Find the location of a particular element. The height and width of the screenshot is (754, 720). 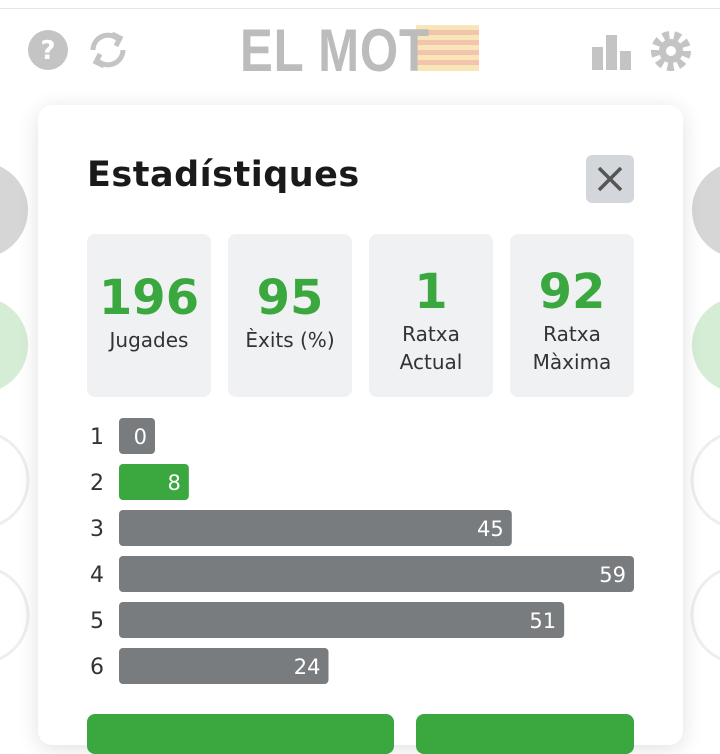

bar-value: 8 is located at coordinates (173, 483).